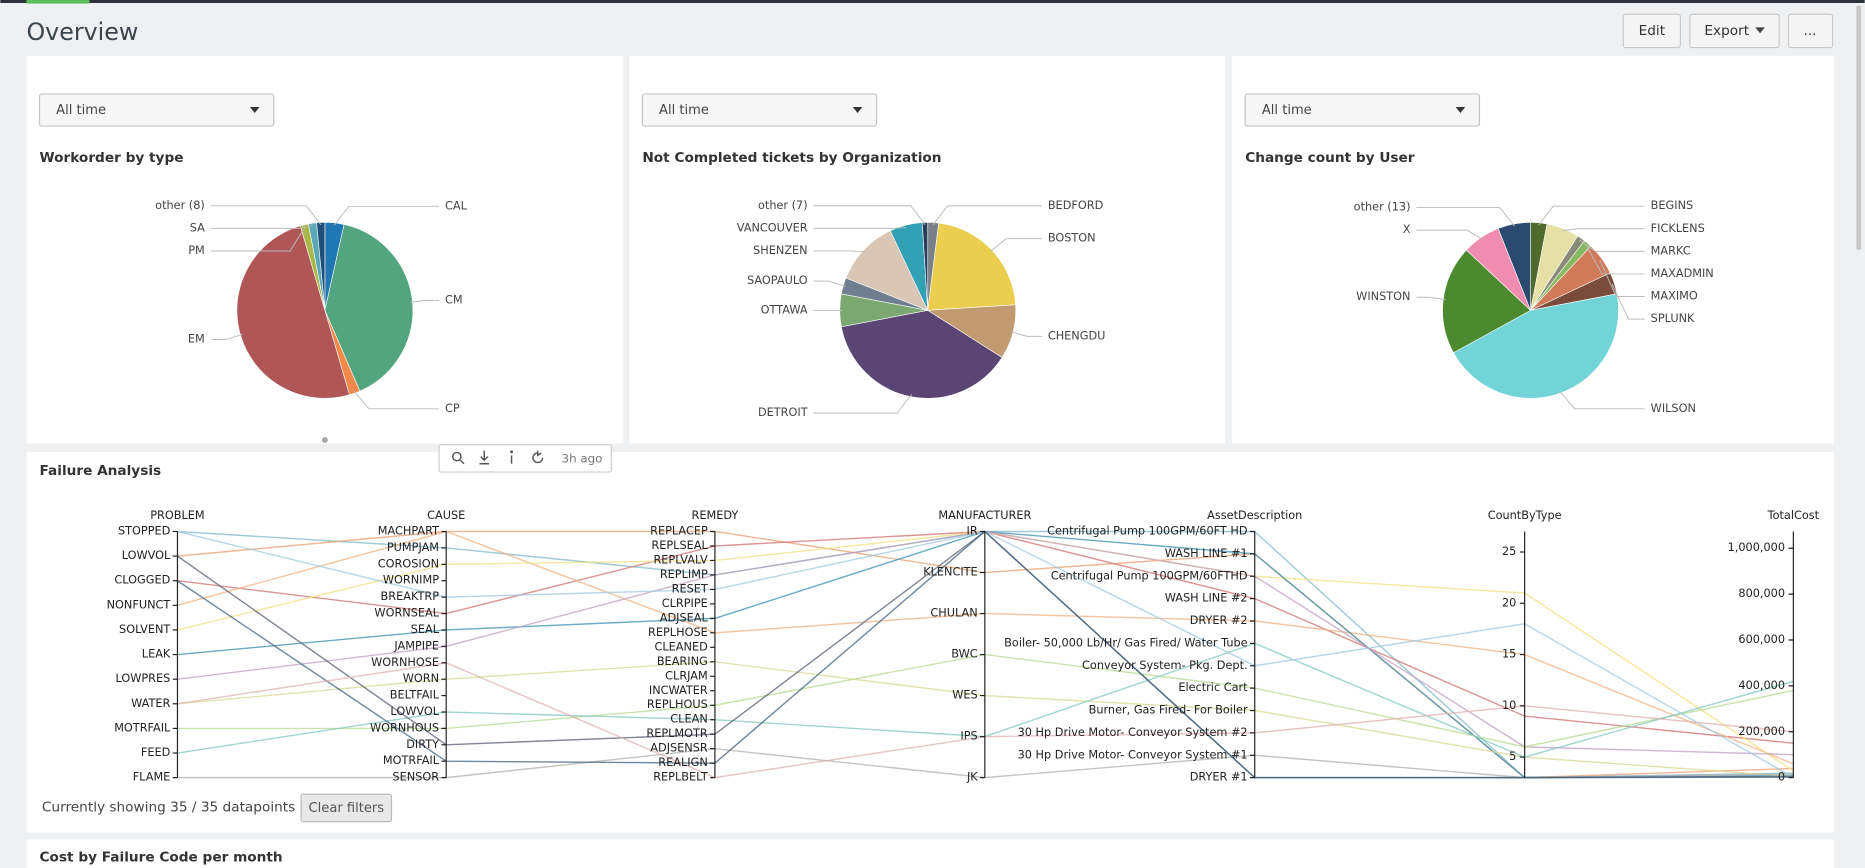 The width and height of the screenshot is (1865, 868). Describe the element at coordinates (415, 777) in the screenshot. I see `category-label: SENSOR` at that location.